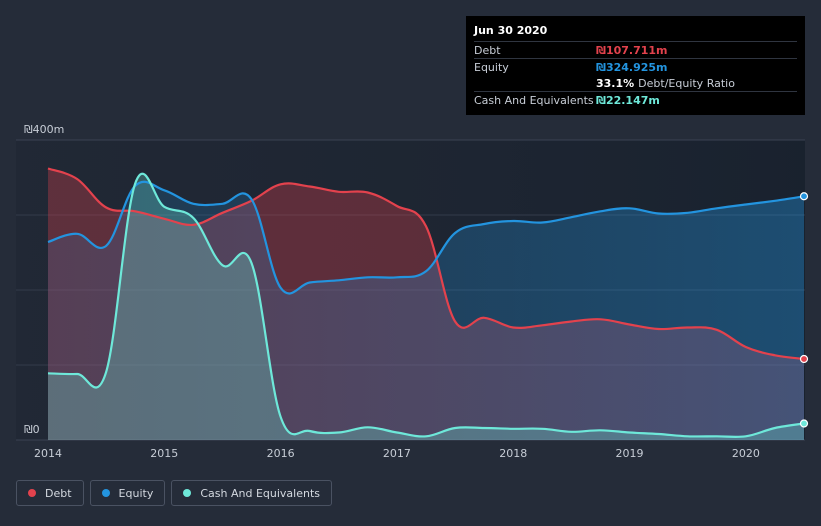 The height and width of the screenshot is (526, 821). Describe the element at coordinates (630, 453) in the screenshot. I see `x-tick-label: 2019` at that location.